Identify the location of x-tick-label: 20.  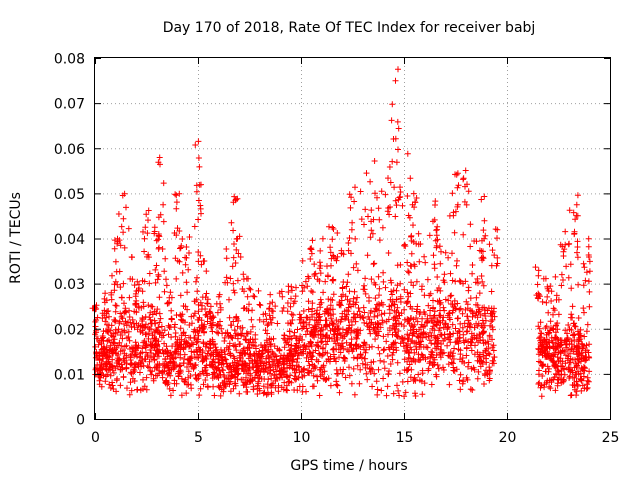
(508, 438).